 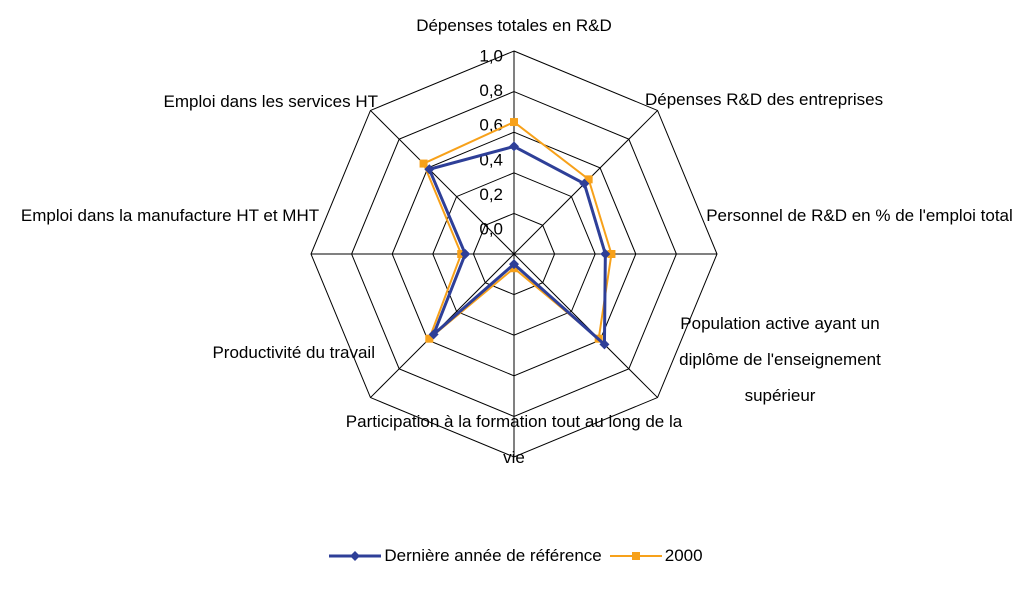 I want to click on legend-label: Dernière année de référence, so click(x=493, y=555).